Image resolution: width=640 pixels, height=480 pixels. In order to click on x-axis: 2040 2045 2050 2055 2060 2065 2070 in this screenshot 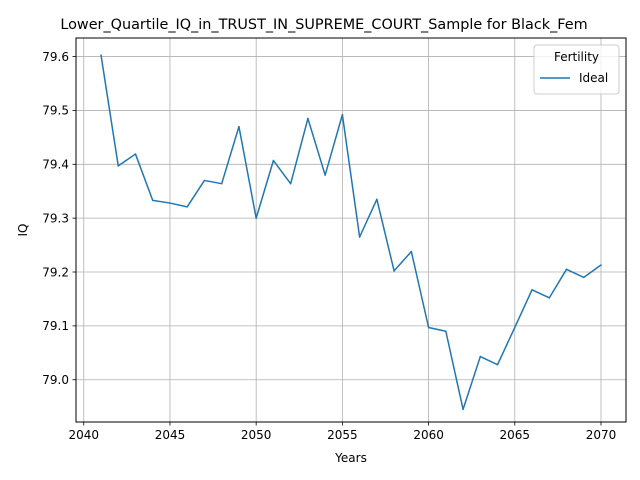, I will do `click(342, 432)`.